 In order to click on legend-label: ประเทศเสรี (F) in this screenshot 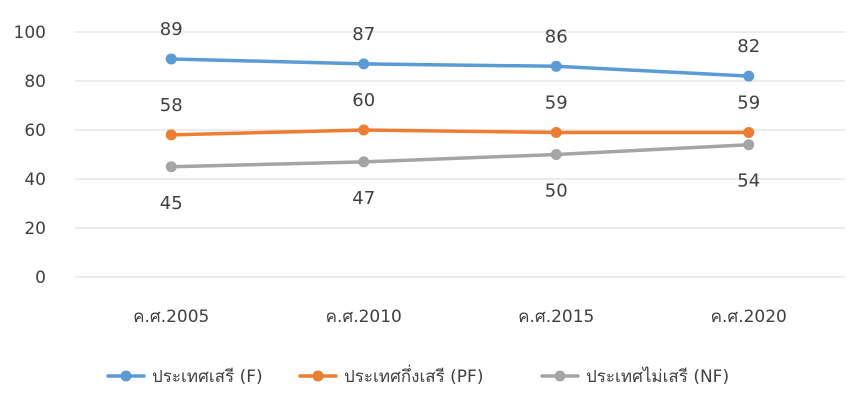, I will do `click(207, 377)`.